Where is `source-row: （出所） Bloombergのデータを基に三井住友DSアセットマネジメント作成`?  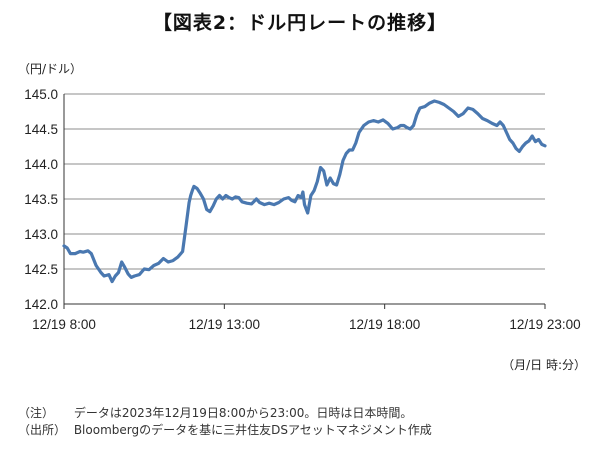
source-row: （出所） Bloombergのデータを基に三井住友DSアセットマネジメント作成 is located at coordinates (225, 430).